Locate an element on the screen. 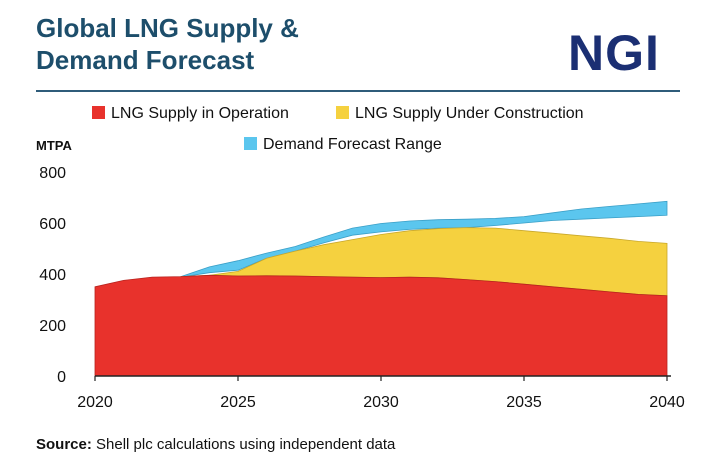 The image size is (713, 469). y-axis-label: MTPA is located at coordinates (54, 145).